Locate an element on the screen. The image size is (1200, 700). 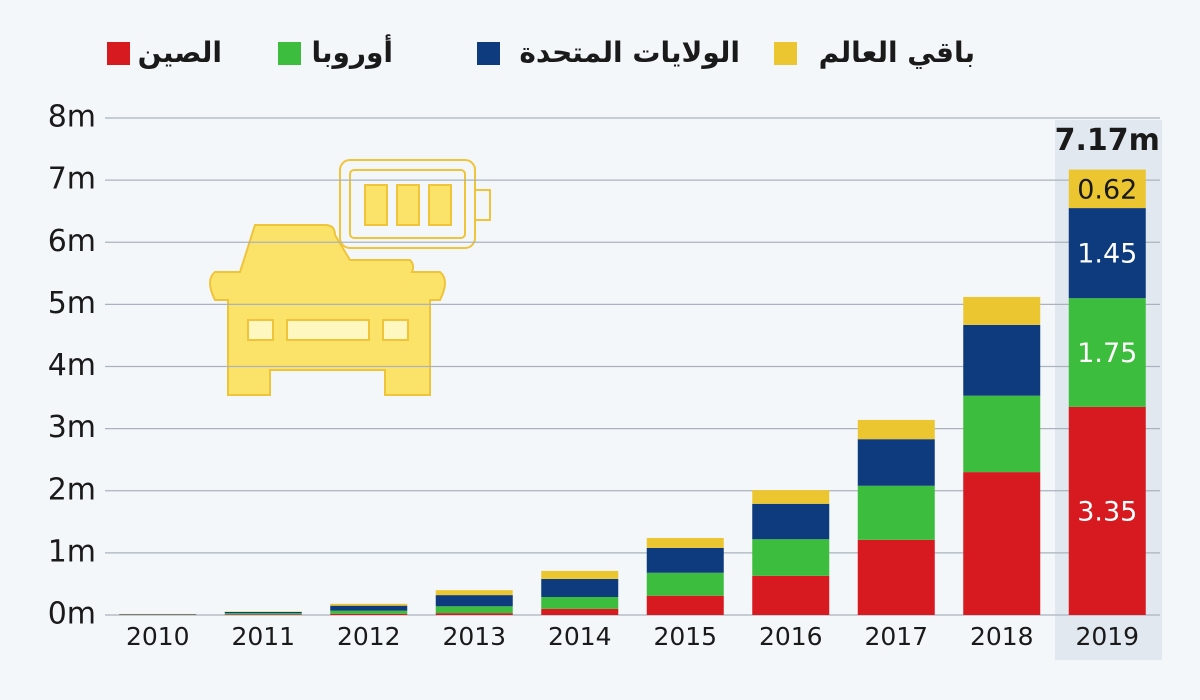
y-tick-label: 2m is located at coordinates (72, 489).